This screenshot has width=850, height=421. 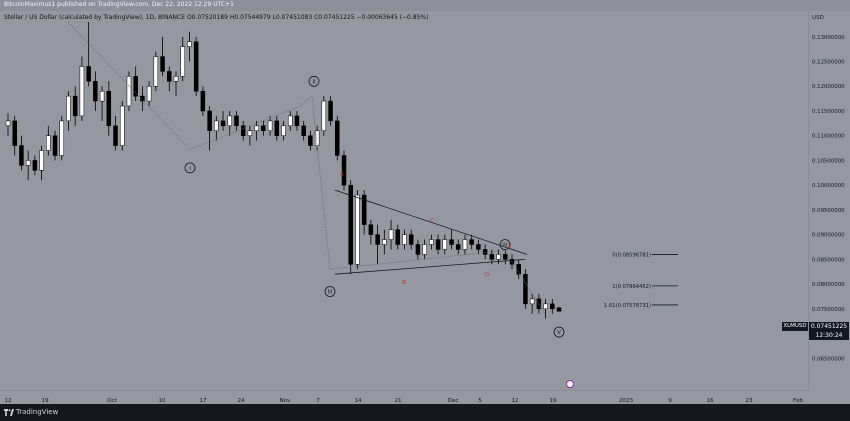 I want to click on wave-label: III, so click(x=330, y=293).